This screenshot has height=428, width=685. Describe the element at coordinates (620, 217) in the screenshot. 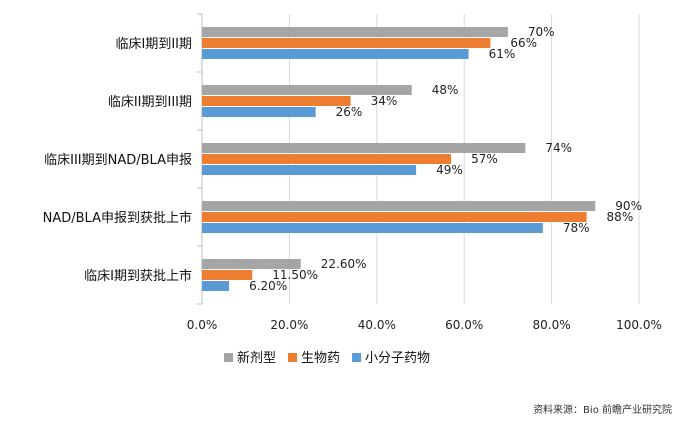

I see `data-label: 88%` at that location.